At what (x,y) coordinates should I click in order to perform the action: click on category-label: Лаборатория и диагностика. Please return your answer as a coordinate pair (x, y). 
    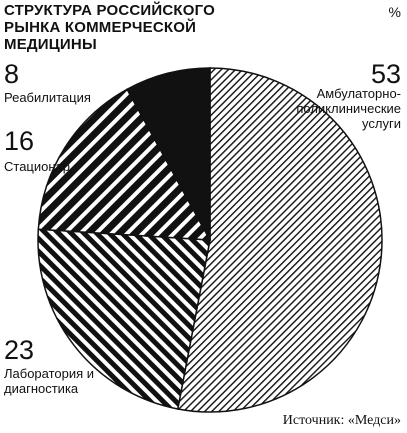
    Looking at the image, I should click on (49, 381).